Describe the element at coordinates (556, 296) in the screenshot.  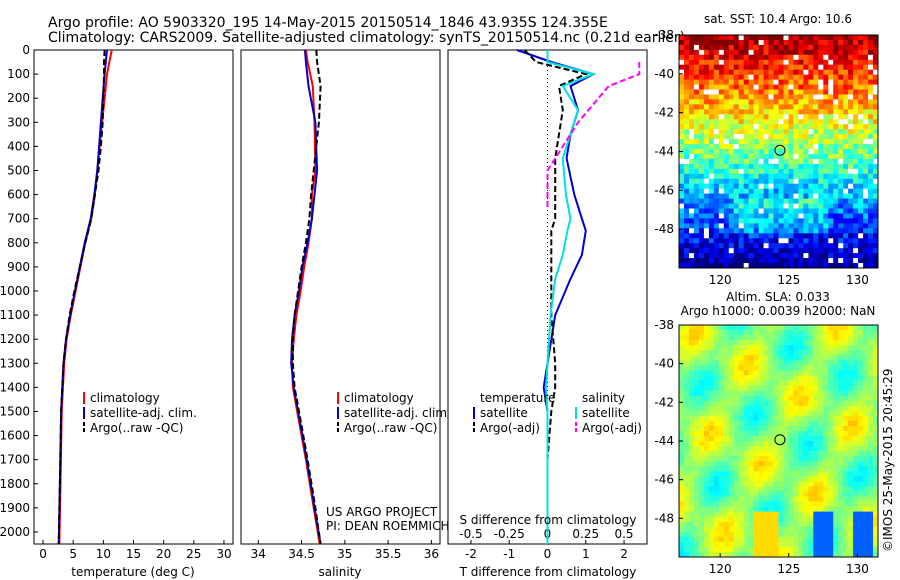
I see `series-line-argoadj` at that location.